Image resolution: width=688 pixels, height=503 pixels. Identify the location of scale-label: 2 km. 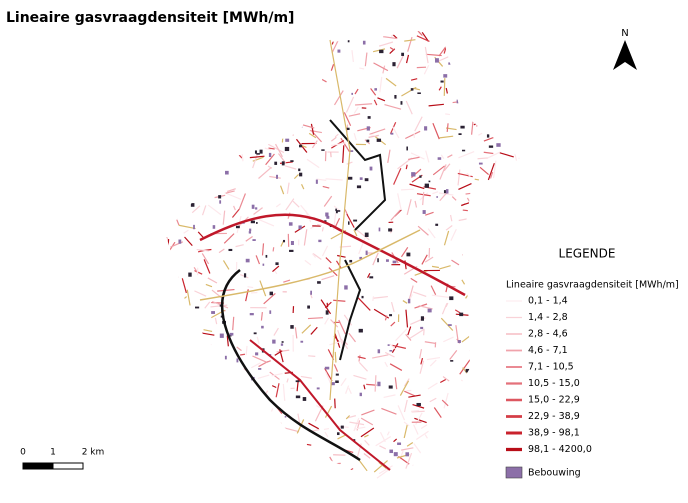
(93, 453).